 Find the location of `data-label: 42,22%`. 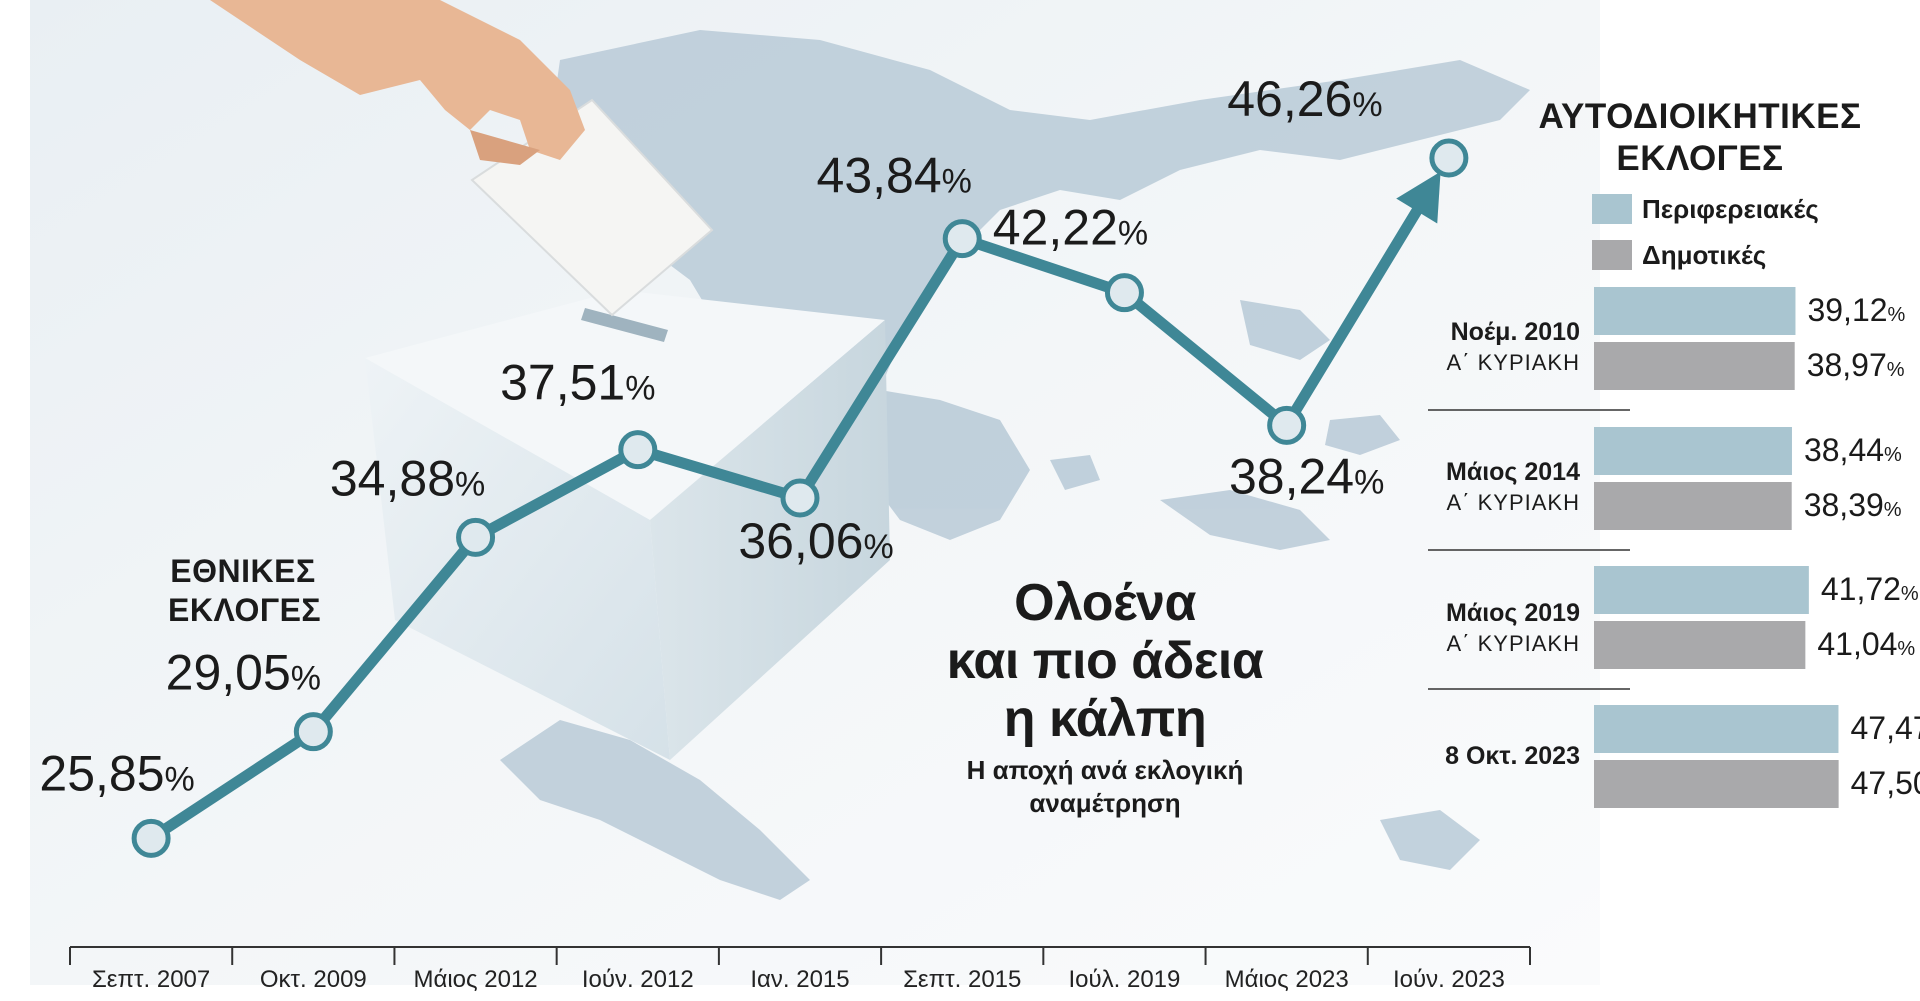

data-label: 42,22% is located at coordinates (1070, 228).